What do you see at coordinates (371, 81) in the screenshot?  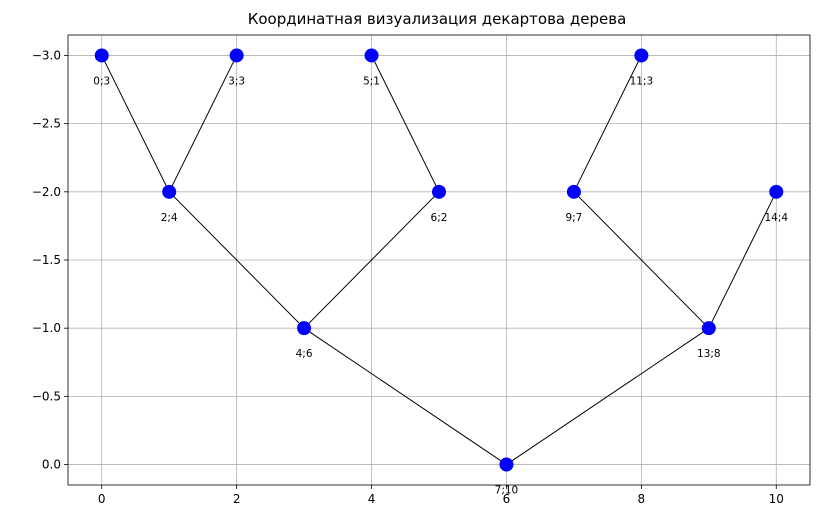 I see `tree-node-label: 5;1` at bounding box center [371, 81].